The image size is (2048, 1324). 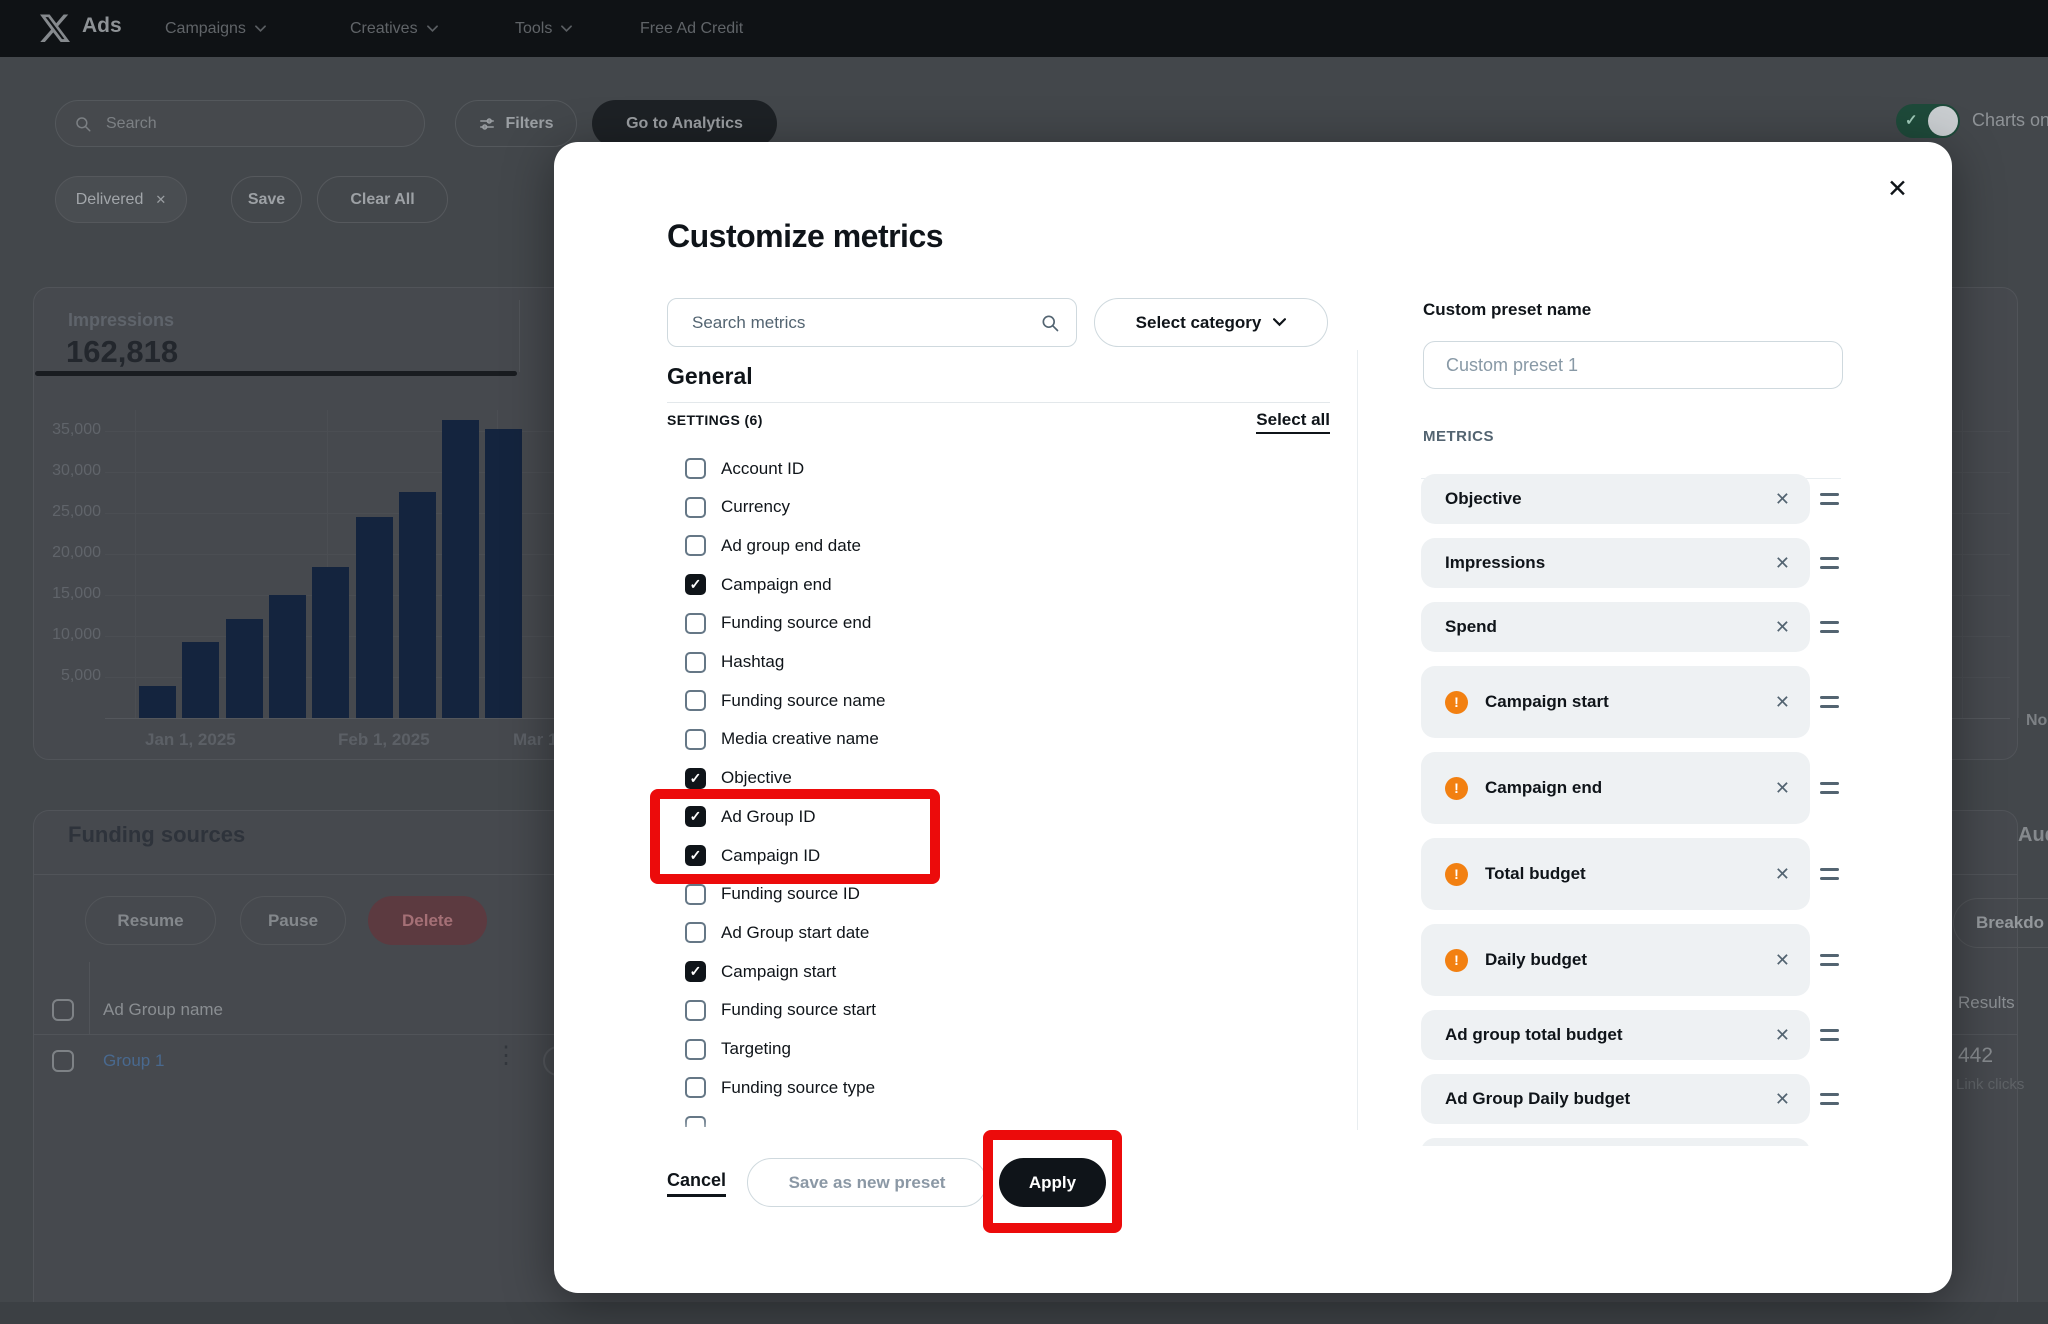 What do you see at coordinates (327, 564) in the screenshot?
I see `gridline` at bounding box center [327, 564].